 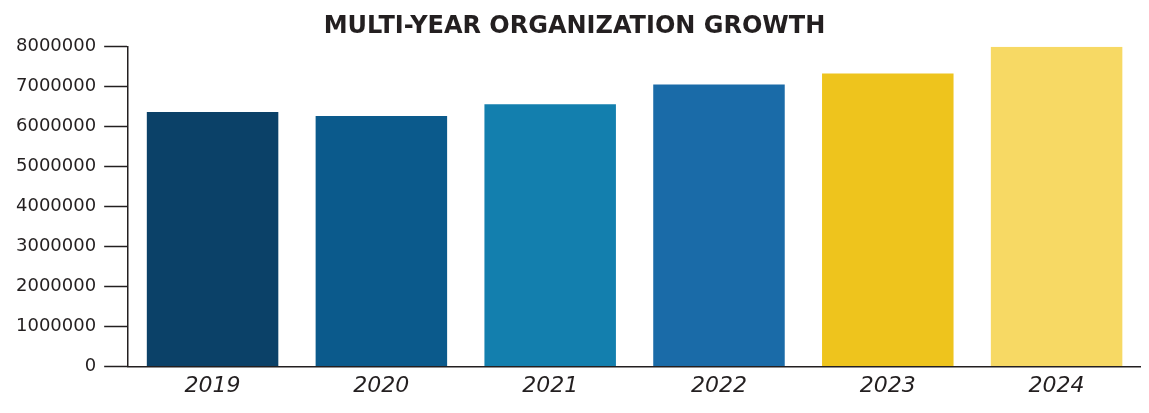 I want to click on x-tick-label: 2022, so click(x=718, y=384).